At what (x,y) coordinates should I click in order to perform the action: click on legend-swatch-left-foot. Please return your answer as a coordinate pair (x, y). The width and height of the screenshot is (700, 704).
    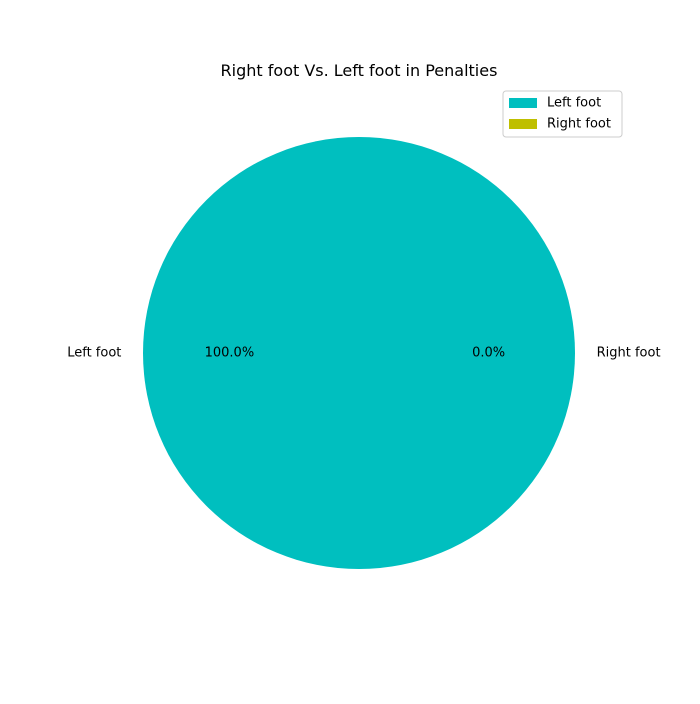
    Looking at the image, I should click on (523, 103).